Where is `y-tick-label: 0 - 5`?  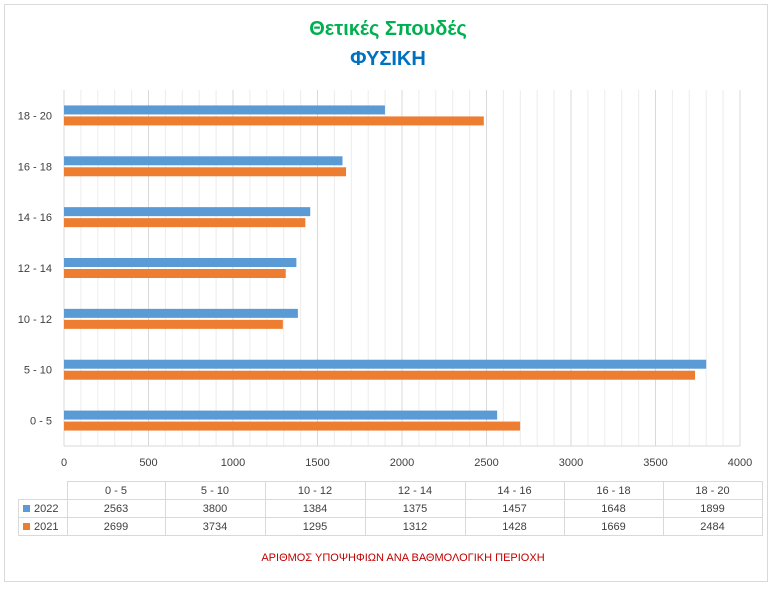 y-tick-label: 0 - 5 is located at coordinates (41, 422).